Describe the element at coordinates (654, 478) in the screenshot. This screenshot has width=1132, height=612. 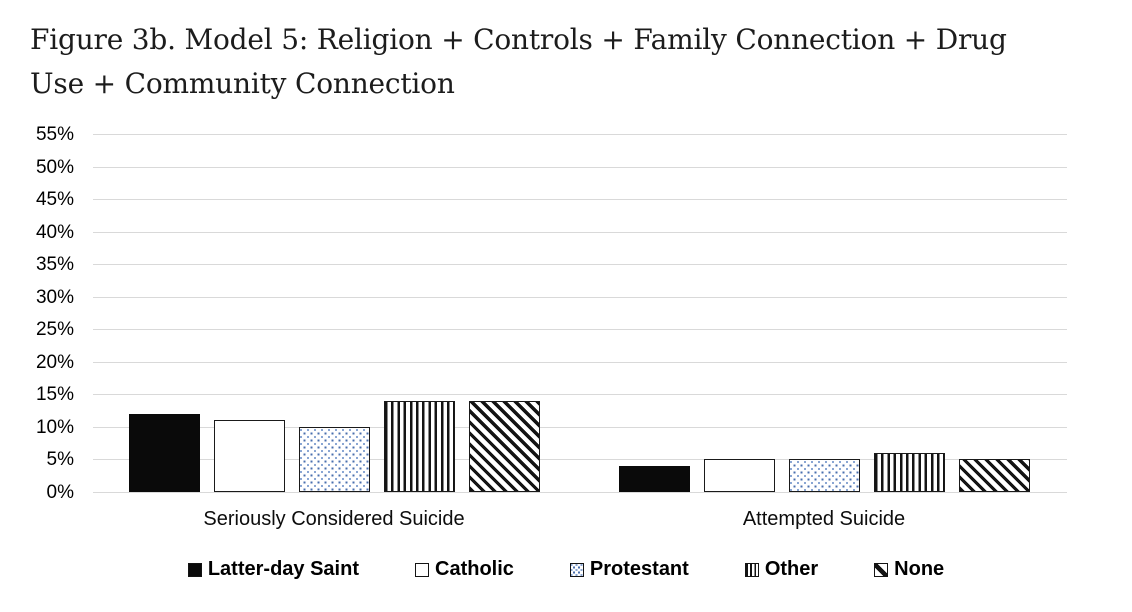
I see `bar-latter-day-saint-attempted-suicide` at that location.